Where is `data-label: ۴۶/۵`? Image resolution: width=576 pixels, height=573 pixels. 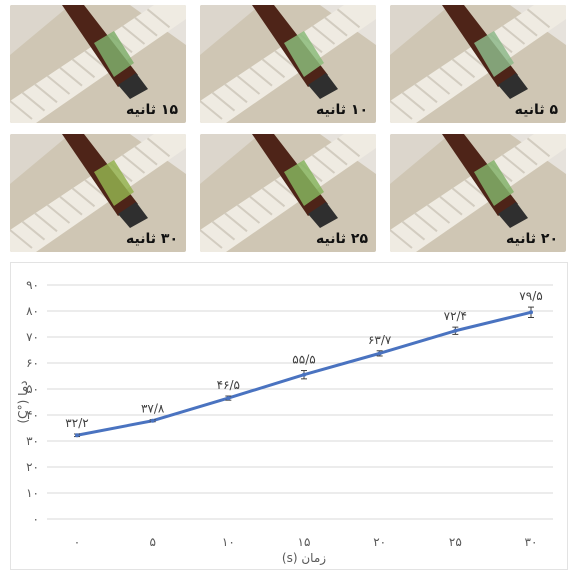 data-label: ۴۶/۵ is located at coordinates (228, 385).